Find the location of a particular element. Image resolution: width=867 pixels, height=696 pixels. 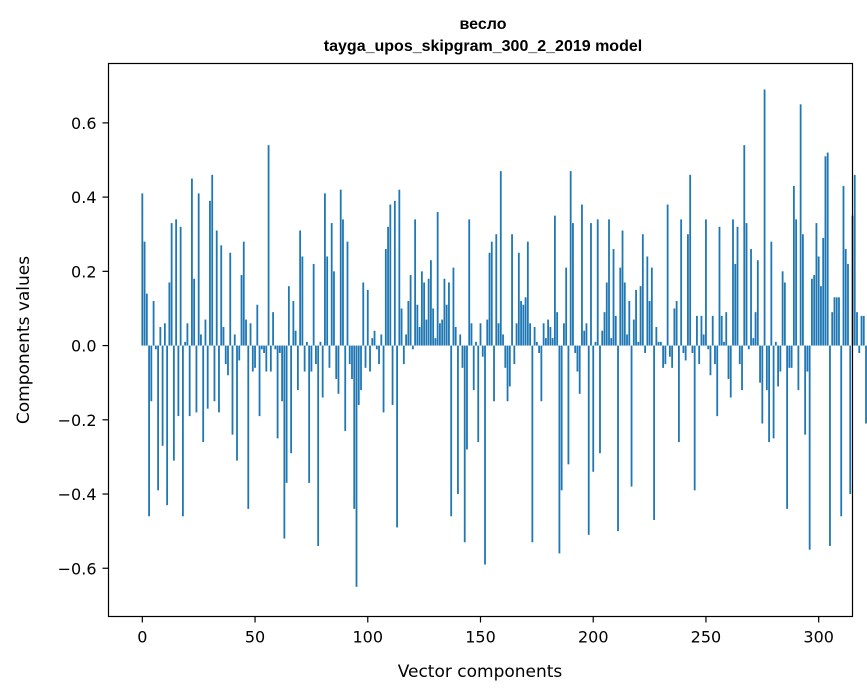

x-tick-label-2: 100 is located at coordinates (367, 637).